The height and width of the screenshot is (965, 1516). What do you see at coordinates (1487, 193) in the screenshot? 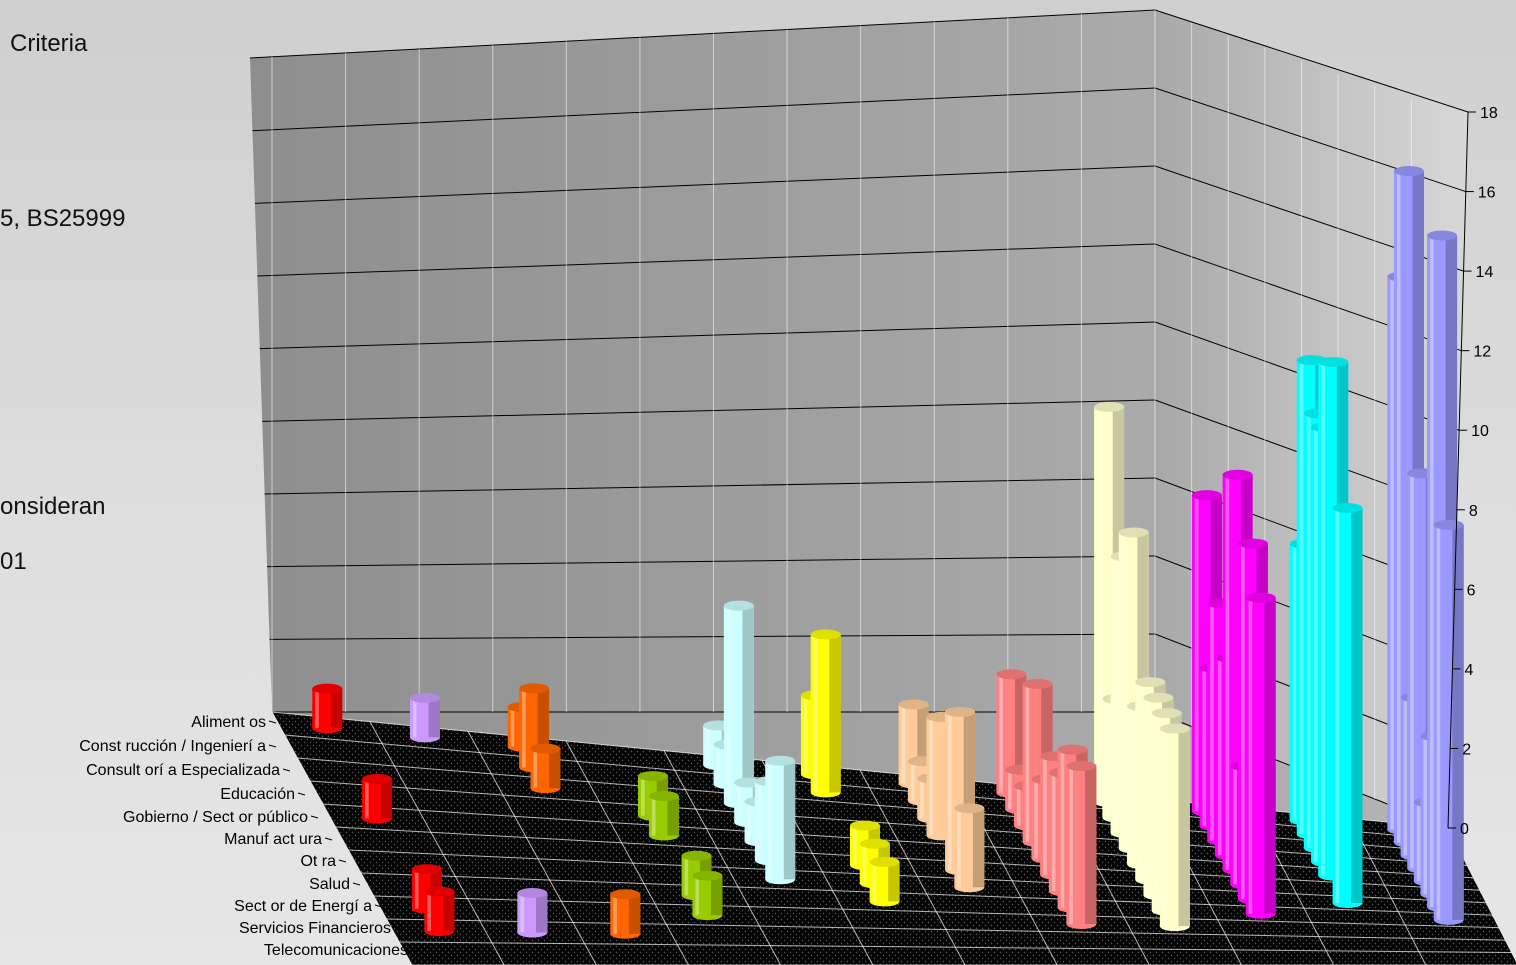
I see `y-tick-label: 16` at bounding box center [1487, 193].